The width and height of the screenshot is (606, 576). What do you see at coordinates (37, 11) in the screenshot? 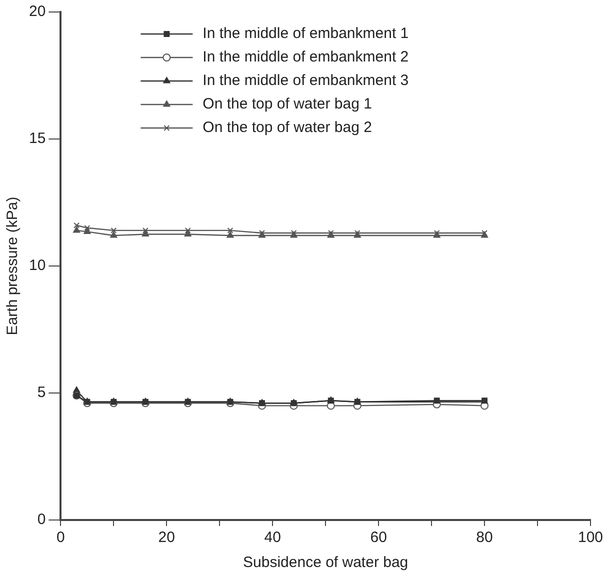
I see `y-tick-label: 20` at bounding box center [37, 11].